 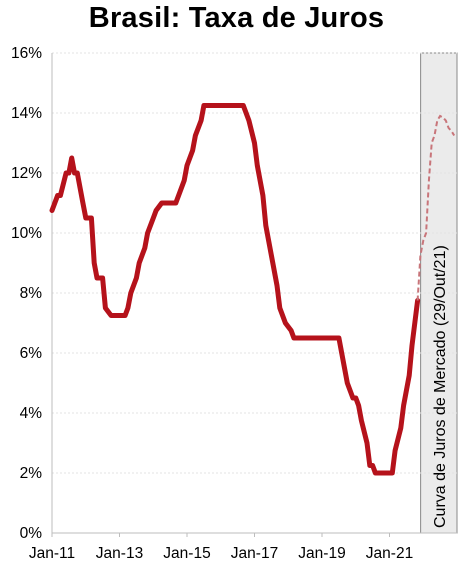 I want to click on y-tick-label: 8%, so click(x=31, y=293).